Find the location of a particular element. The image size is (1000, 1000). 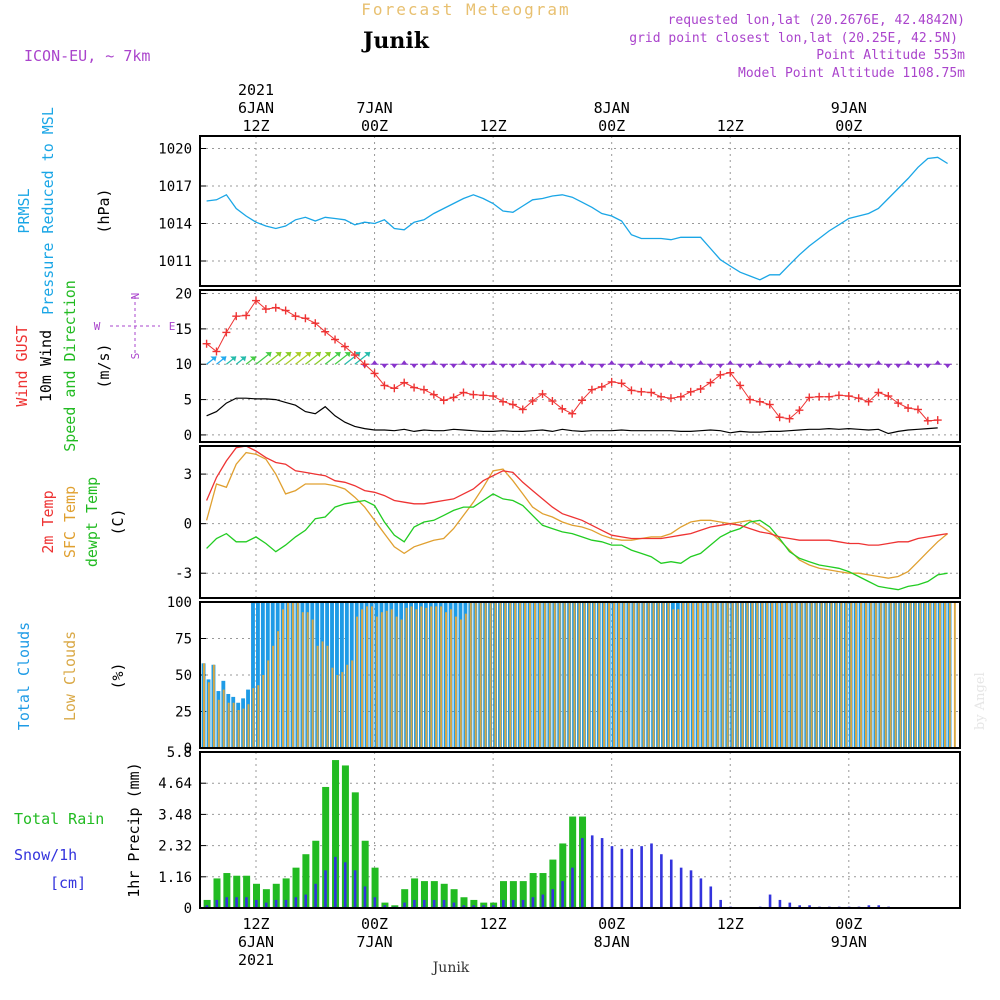

time-label-bottom: 6JAN is located at coordinates (256, 942).